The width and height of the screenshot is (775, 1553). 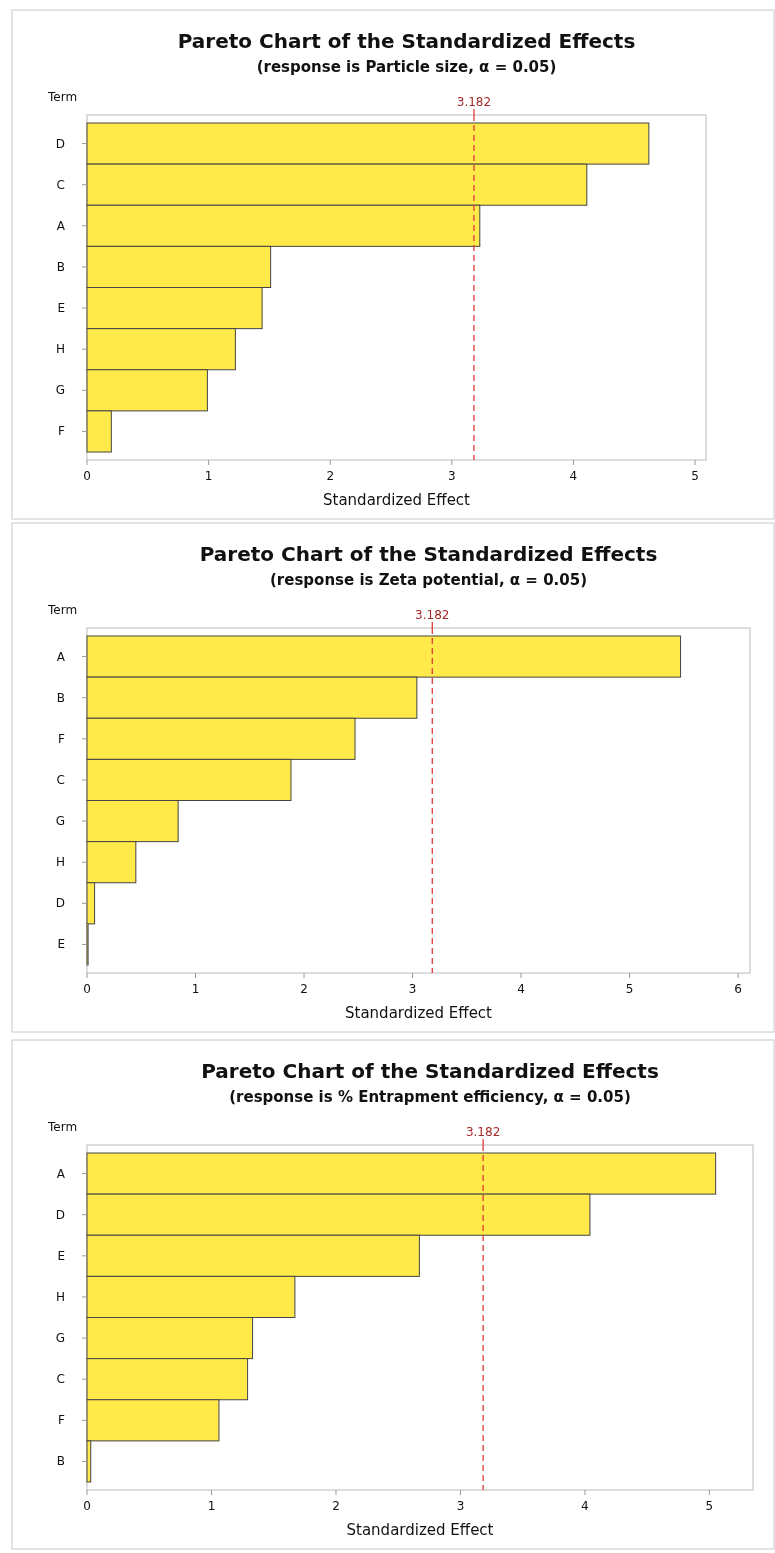 What do you see at coordinates (428, 580) in the screenshot?
I see `chart-subtitle: (response is Zeta potential, α = 0.05)` at bounding box center [428, 580].